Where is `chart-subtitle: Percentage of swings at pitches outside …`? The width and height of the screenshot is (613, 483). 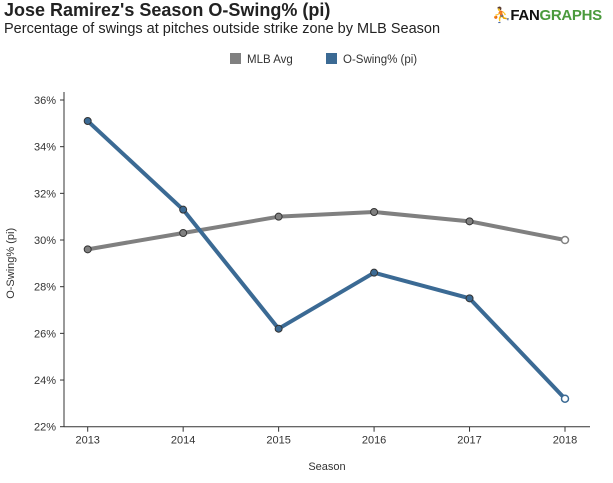
chart-subtitle: Percentage of swings at pitches outside … is located at coordinates (222, 29).